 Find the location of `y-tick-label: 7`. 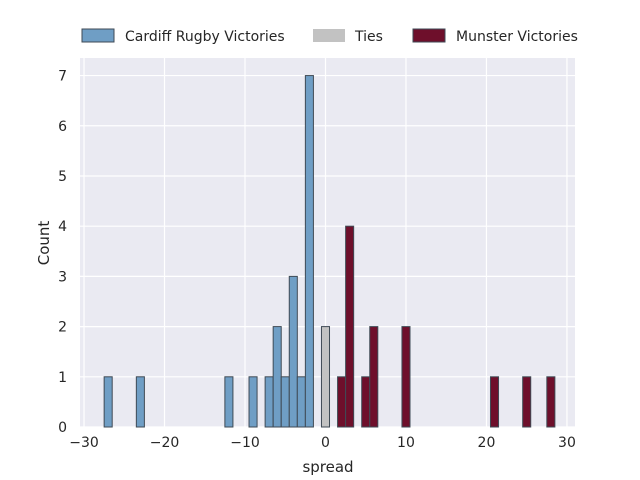

y-tick-label: 7 is located at coordinates (62, 77).